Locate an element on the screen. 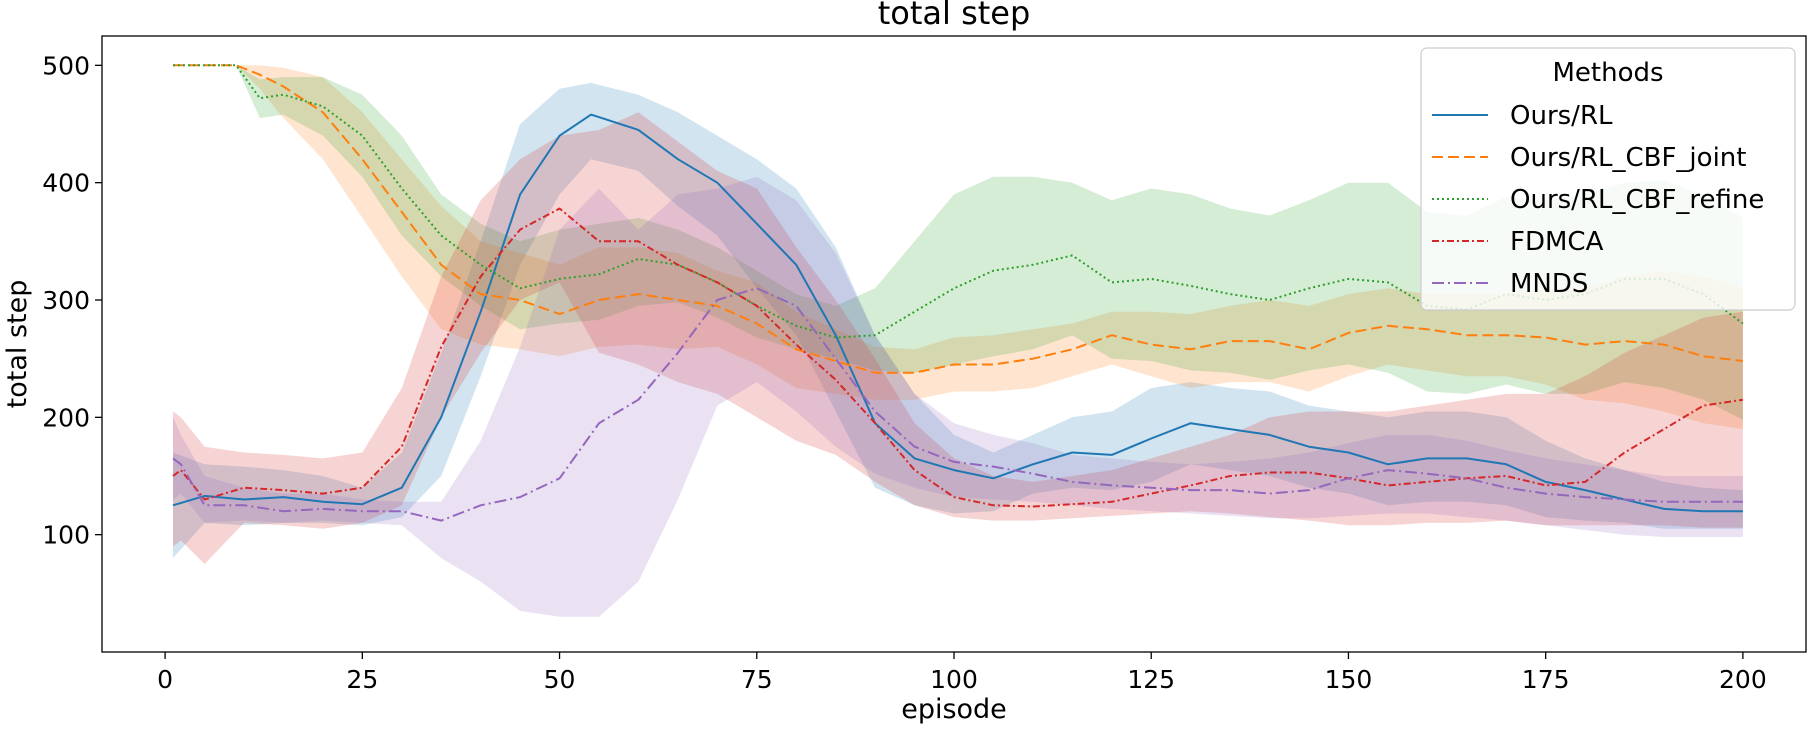 This screenshot has width=1811, height=739. y-axis-label: total step is located at coordinates (17, 344).